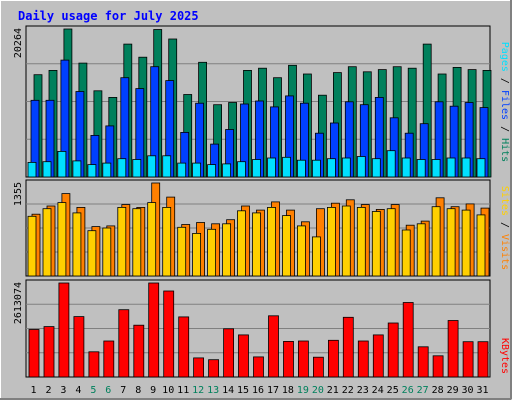  I want to click on x-tick-label-14: 14, so click(228, 390).